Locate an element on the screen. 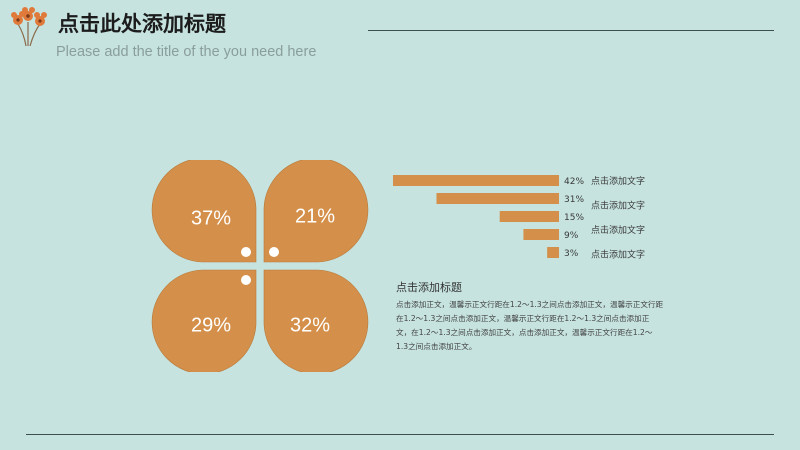 Image resolution: width=800 pixels, height=450 pixels. bar-category-label-1: 点击添加文字 is located at coordinates (618, 181).